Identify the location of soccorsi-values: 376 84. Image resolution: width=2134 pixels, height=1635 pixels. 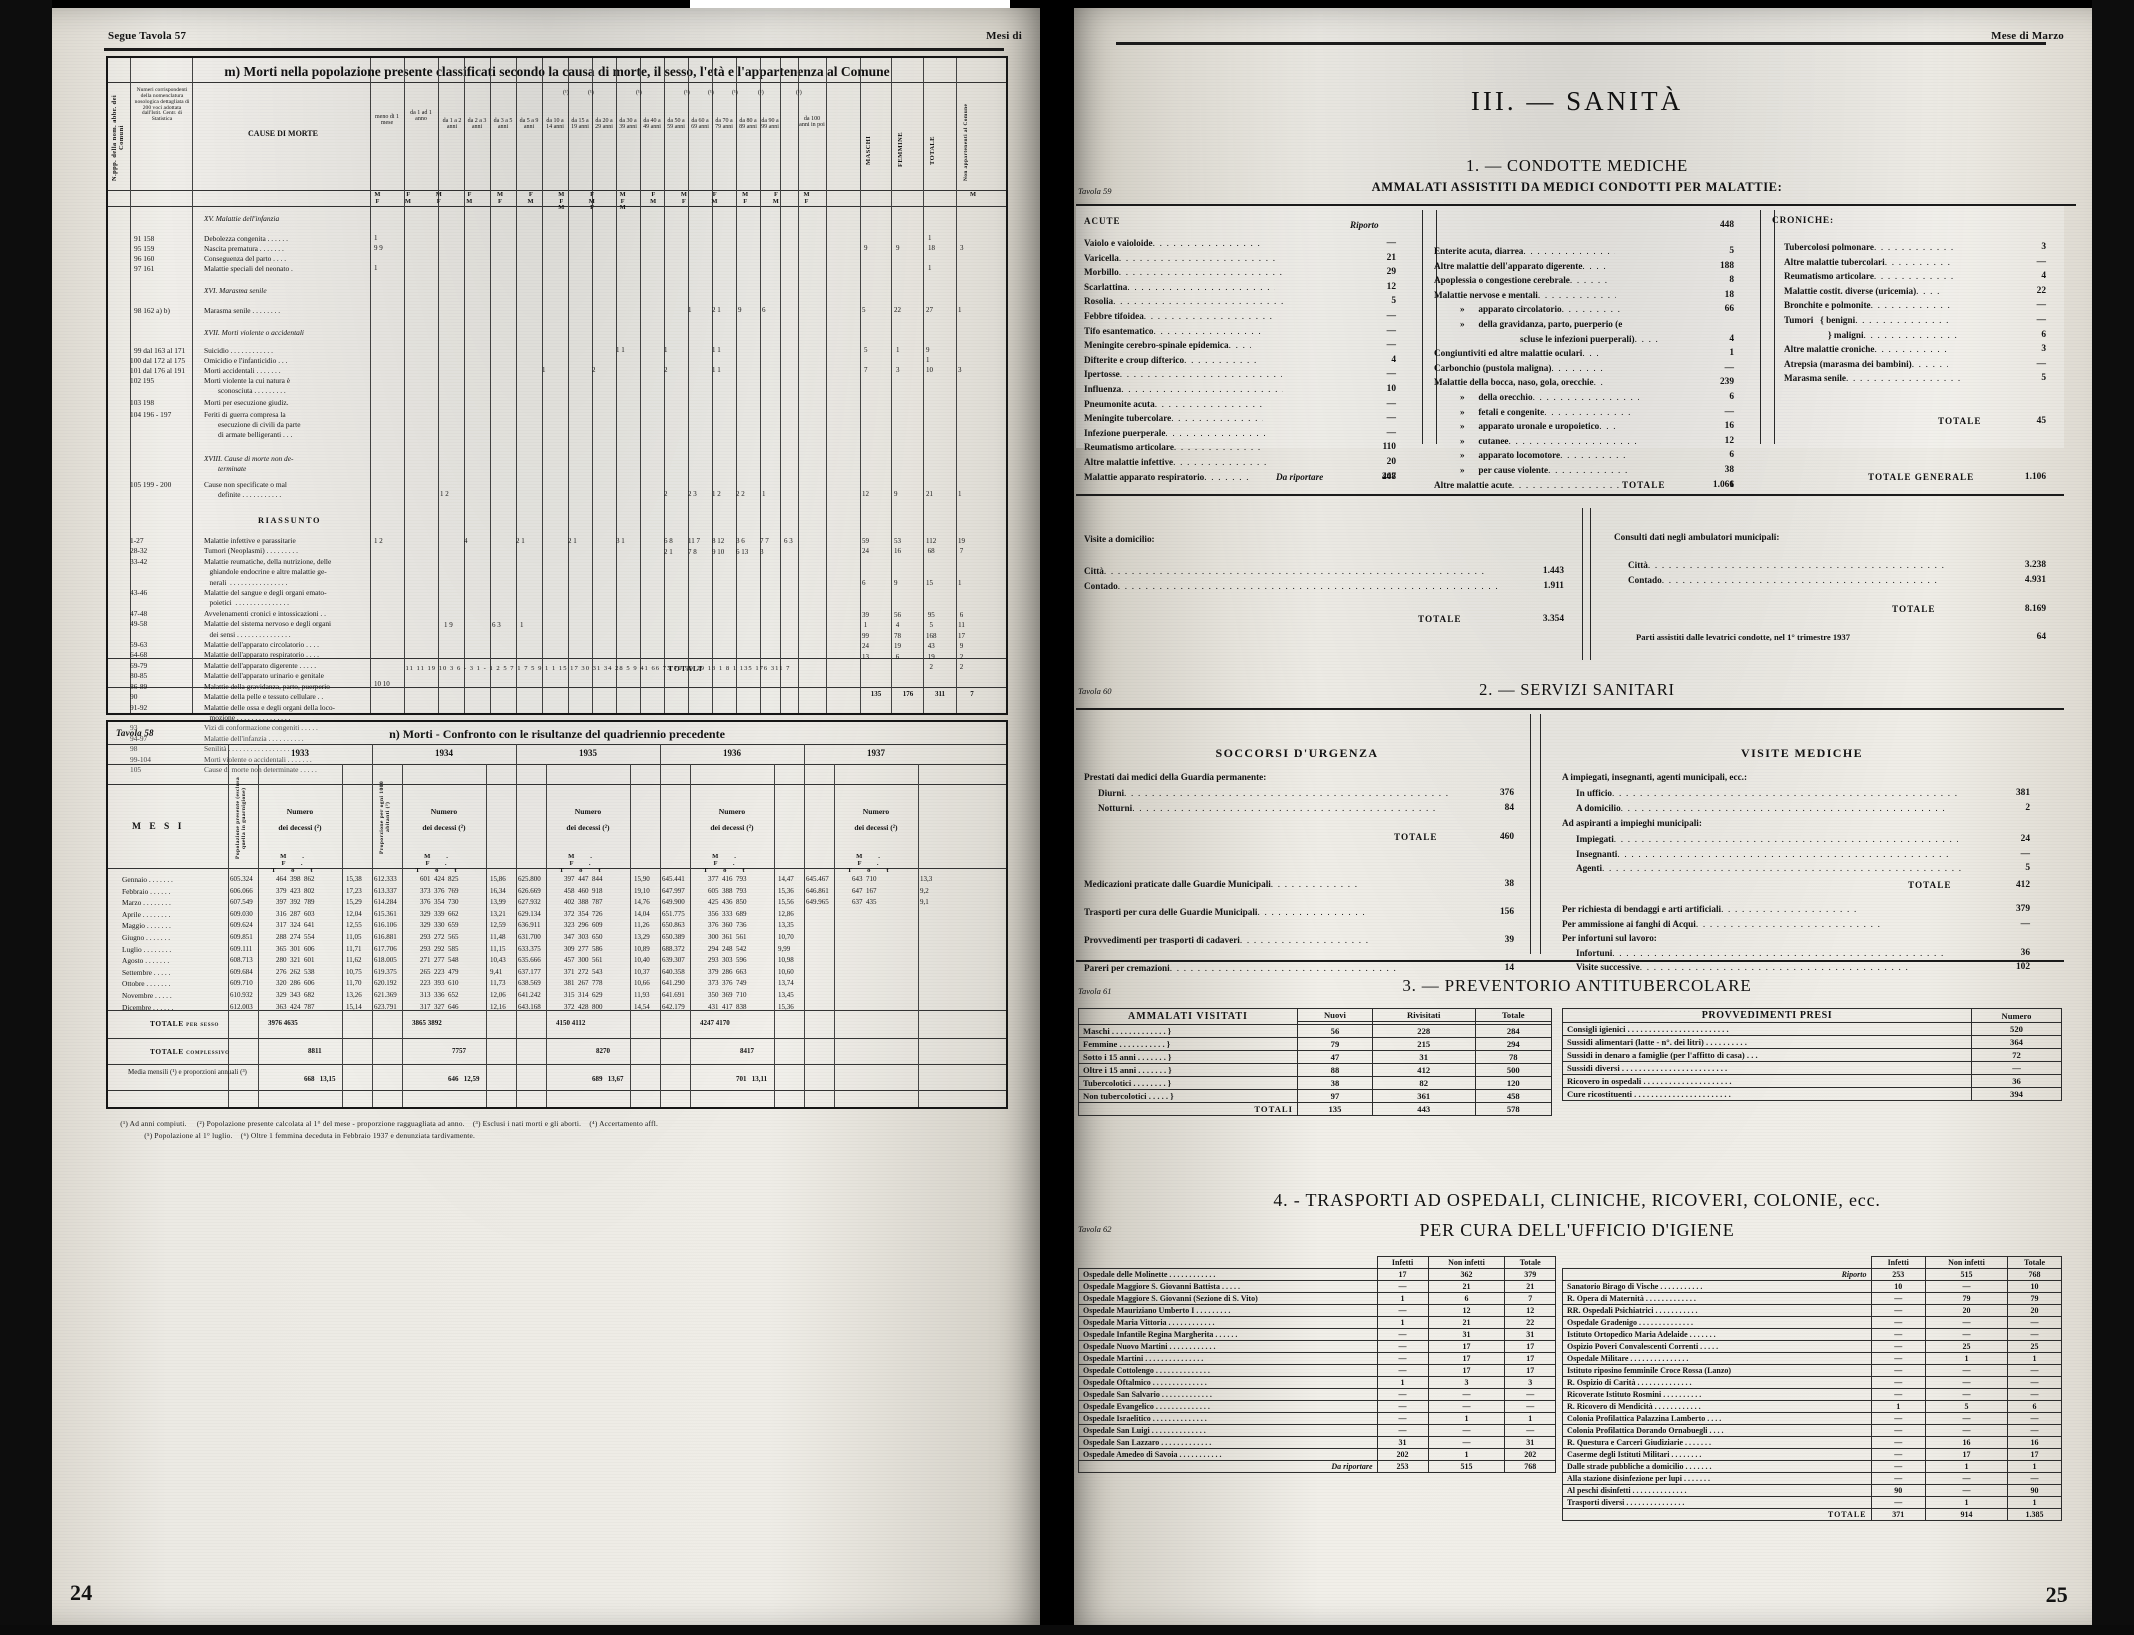
(1506, 800).